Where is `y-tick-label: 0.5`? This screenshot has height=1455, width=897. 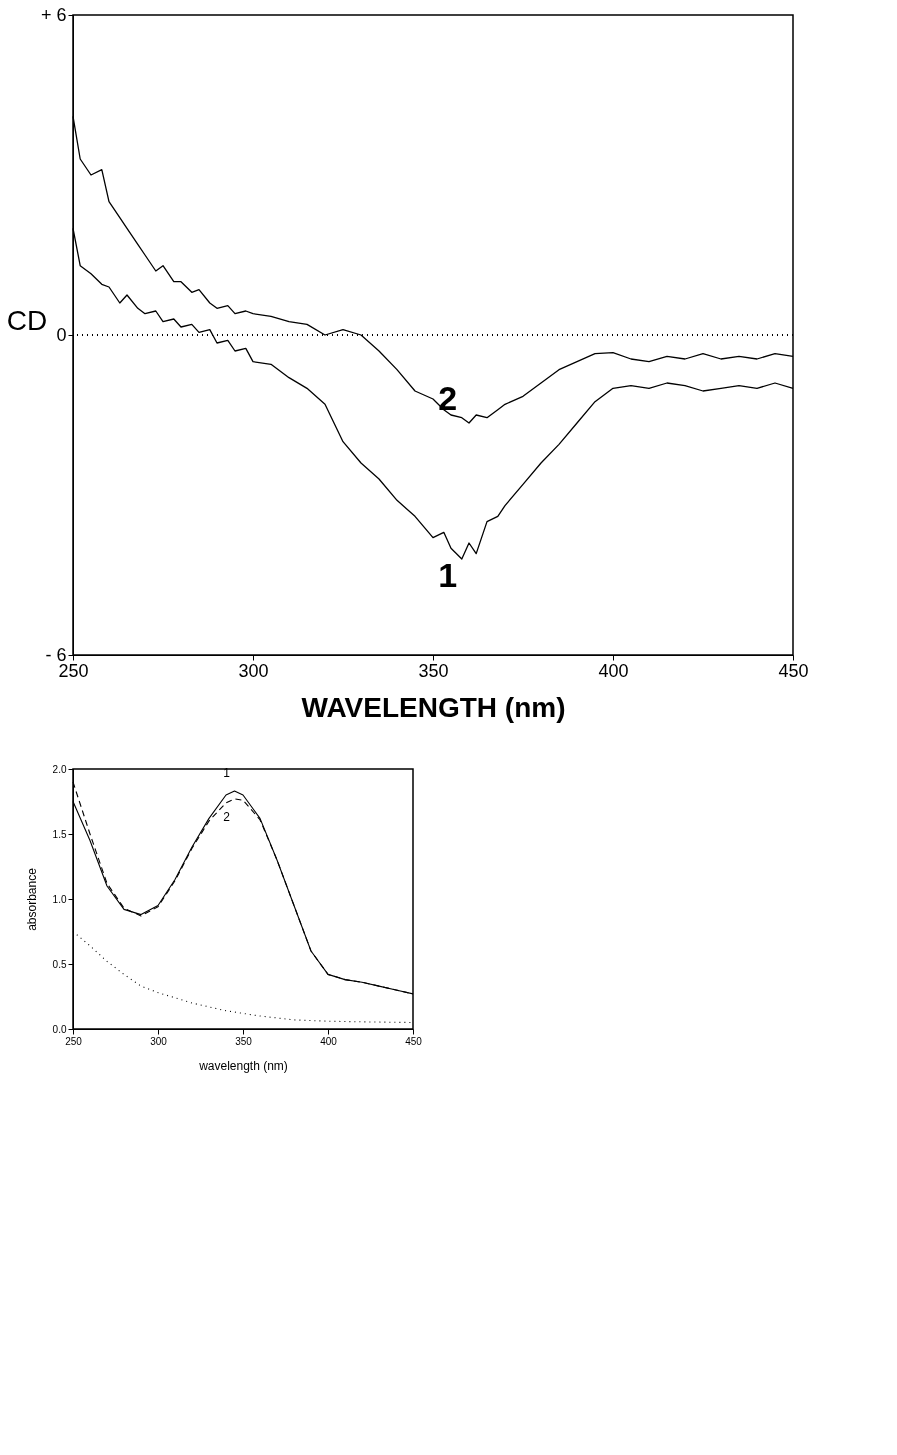
y-tick-label: 0.5 is located at coordinates (59, 964).